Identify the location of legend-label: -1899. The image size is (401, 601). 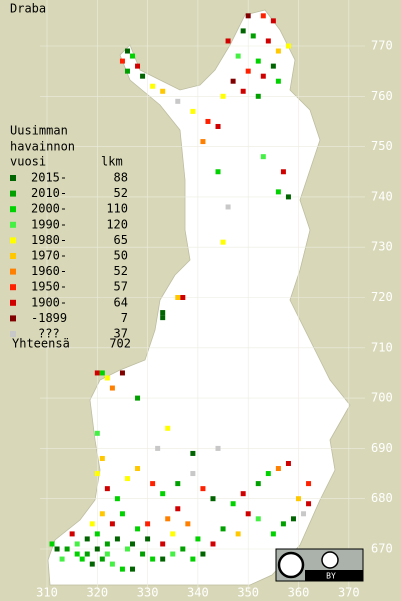
(49, 318).